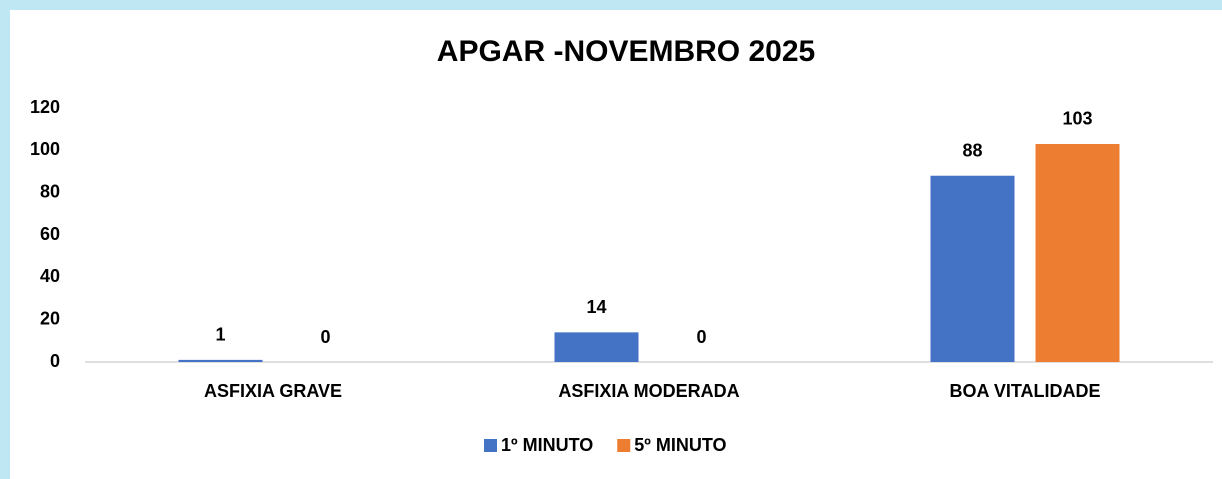 The width and height of the screenshot is (1222, 479). What do you see at coordinates (55, 361) in the screenshot?
I see `y-tick-label: 0` at bounding box center [55, 361].